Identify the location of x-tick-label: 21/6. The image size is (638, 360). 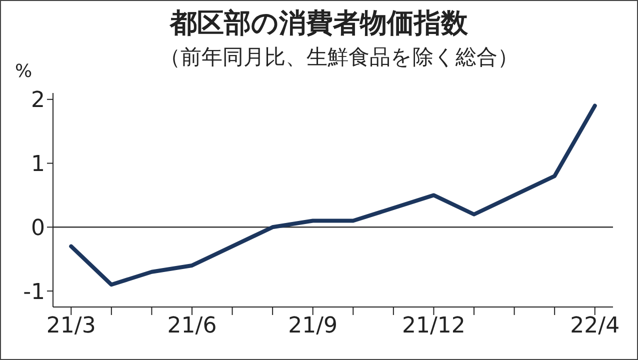
(192, 326).